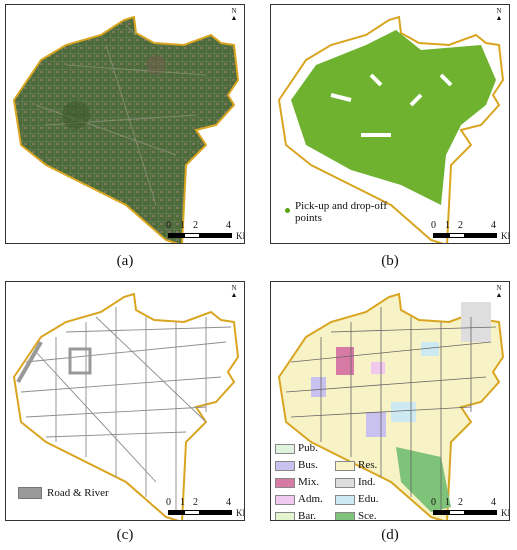 The image size is (517, 550). What do you see at coordinates (125, 261) in the screenshot?
I see `caption-a: (a)` at bounding box center [125, 261].